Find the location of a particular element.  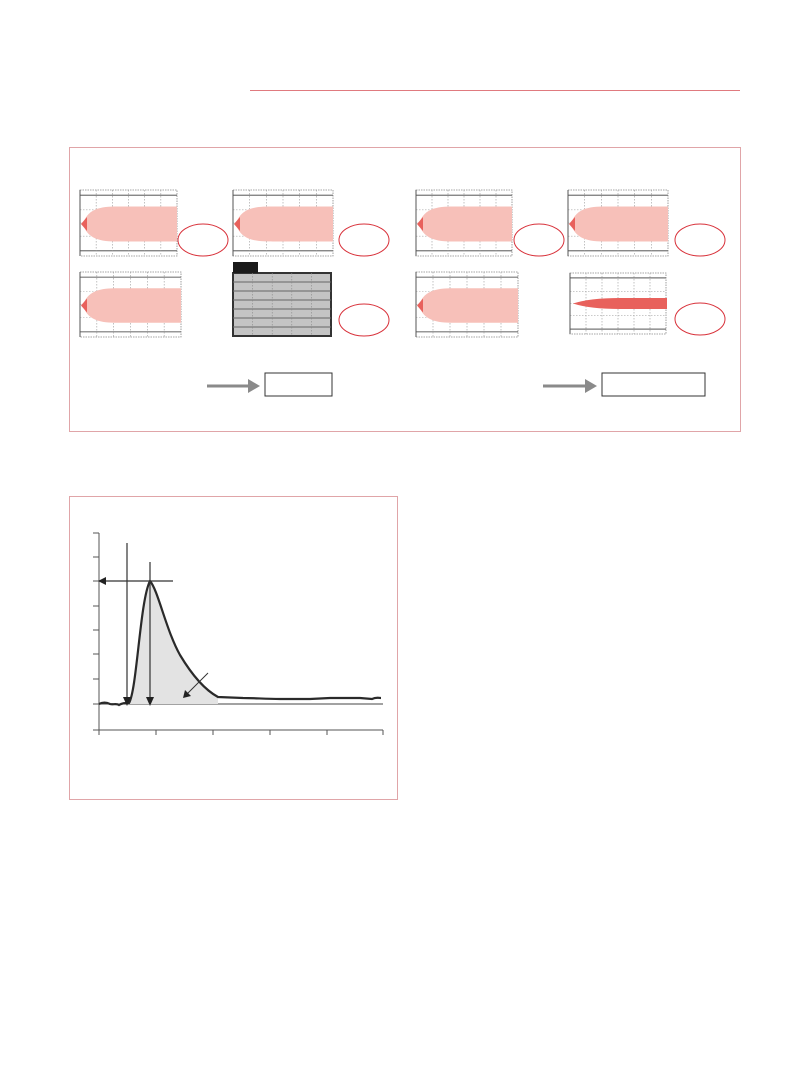

figure-2-frame is located at coordinates (233, 648).